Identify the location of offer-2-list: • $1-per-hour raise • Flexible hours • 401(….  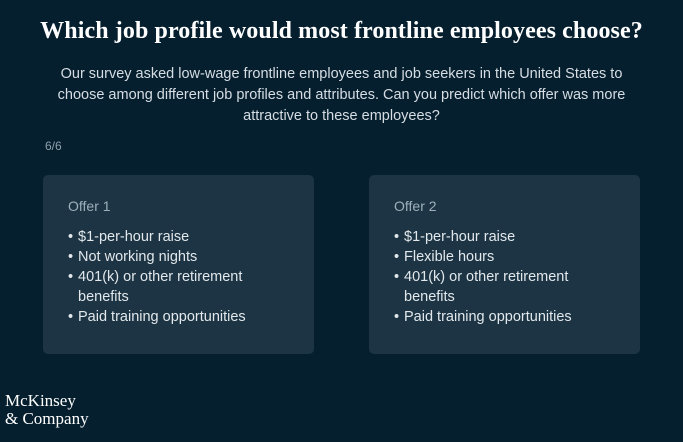
(507, 277).